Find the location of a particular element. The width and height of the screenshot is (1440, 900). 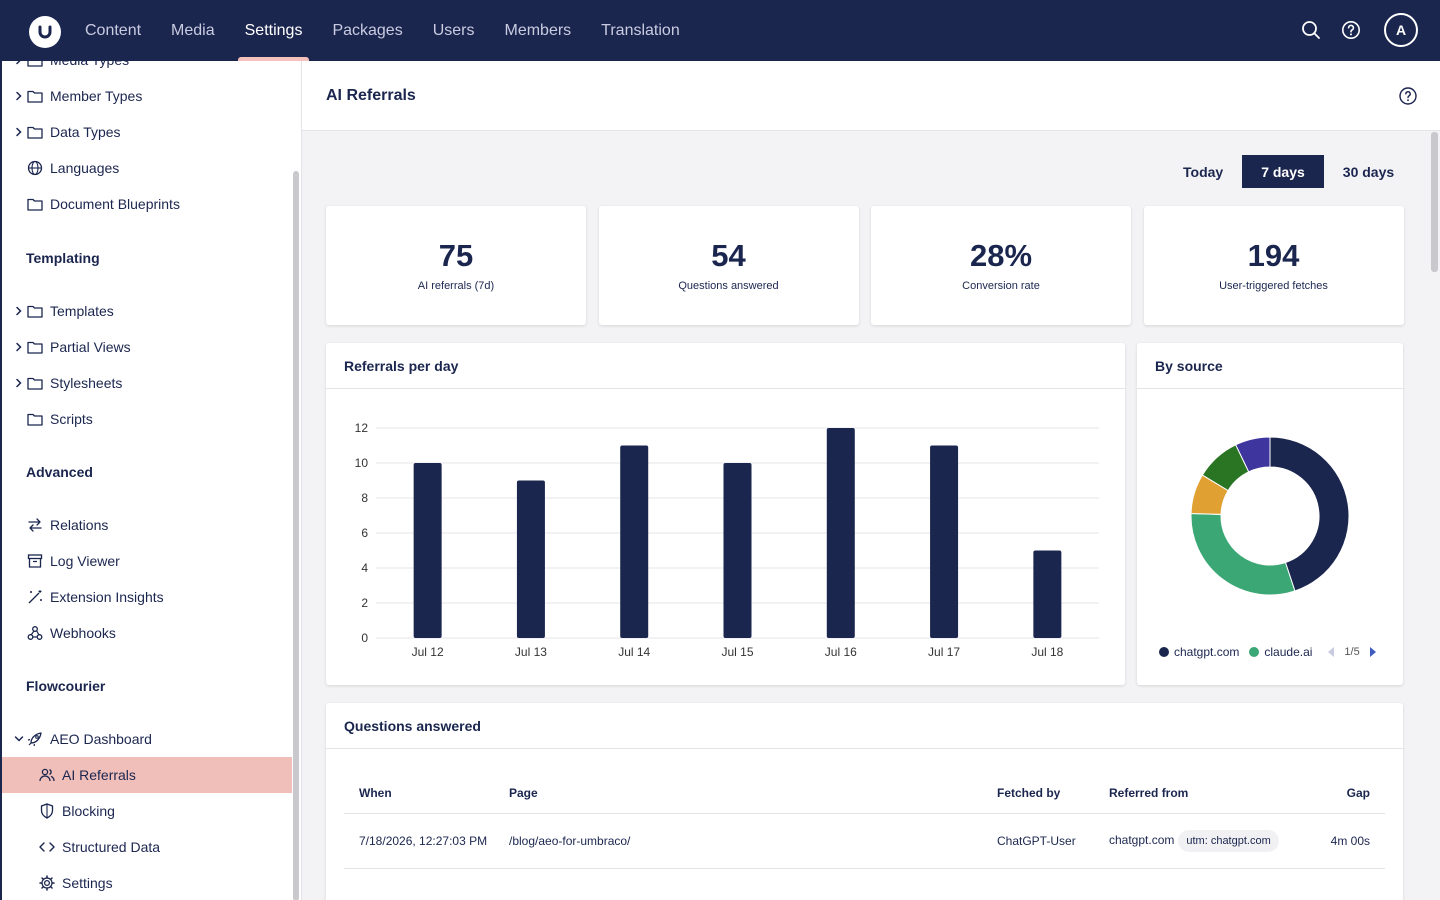

card-title: By source is located at coordinates (1270, 366).